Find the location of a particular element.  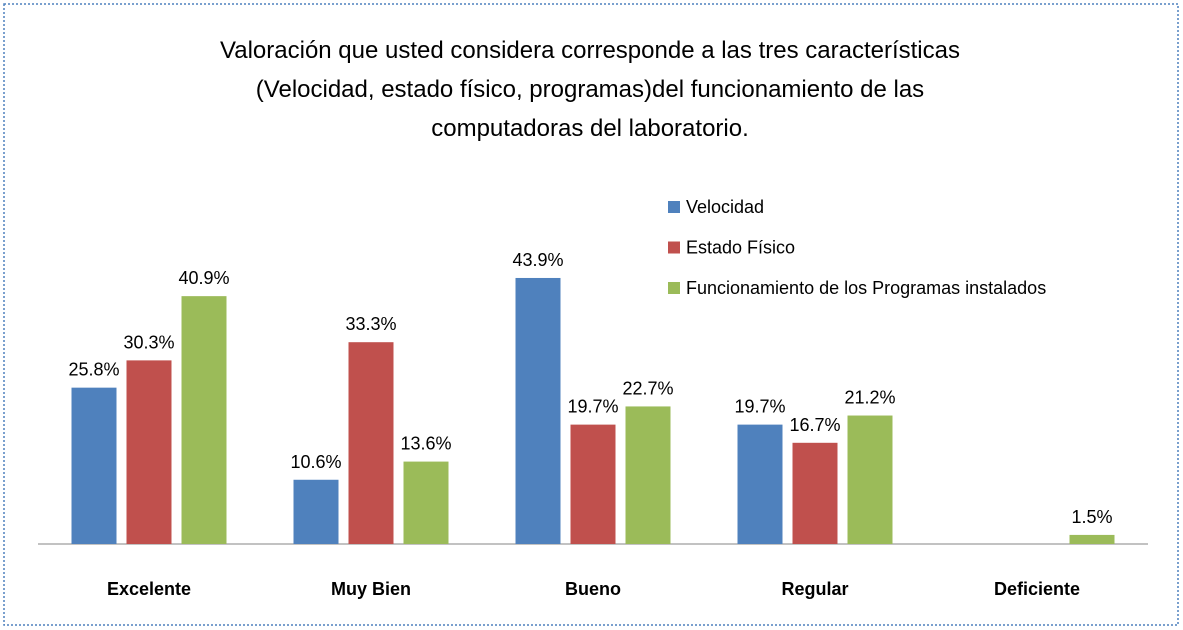

data-label: 30.3% is located at coordinates (148, 342).